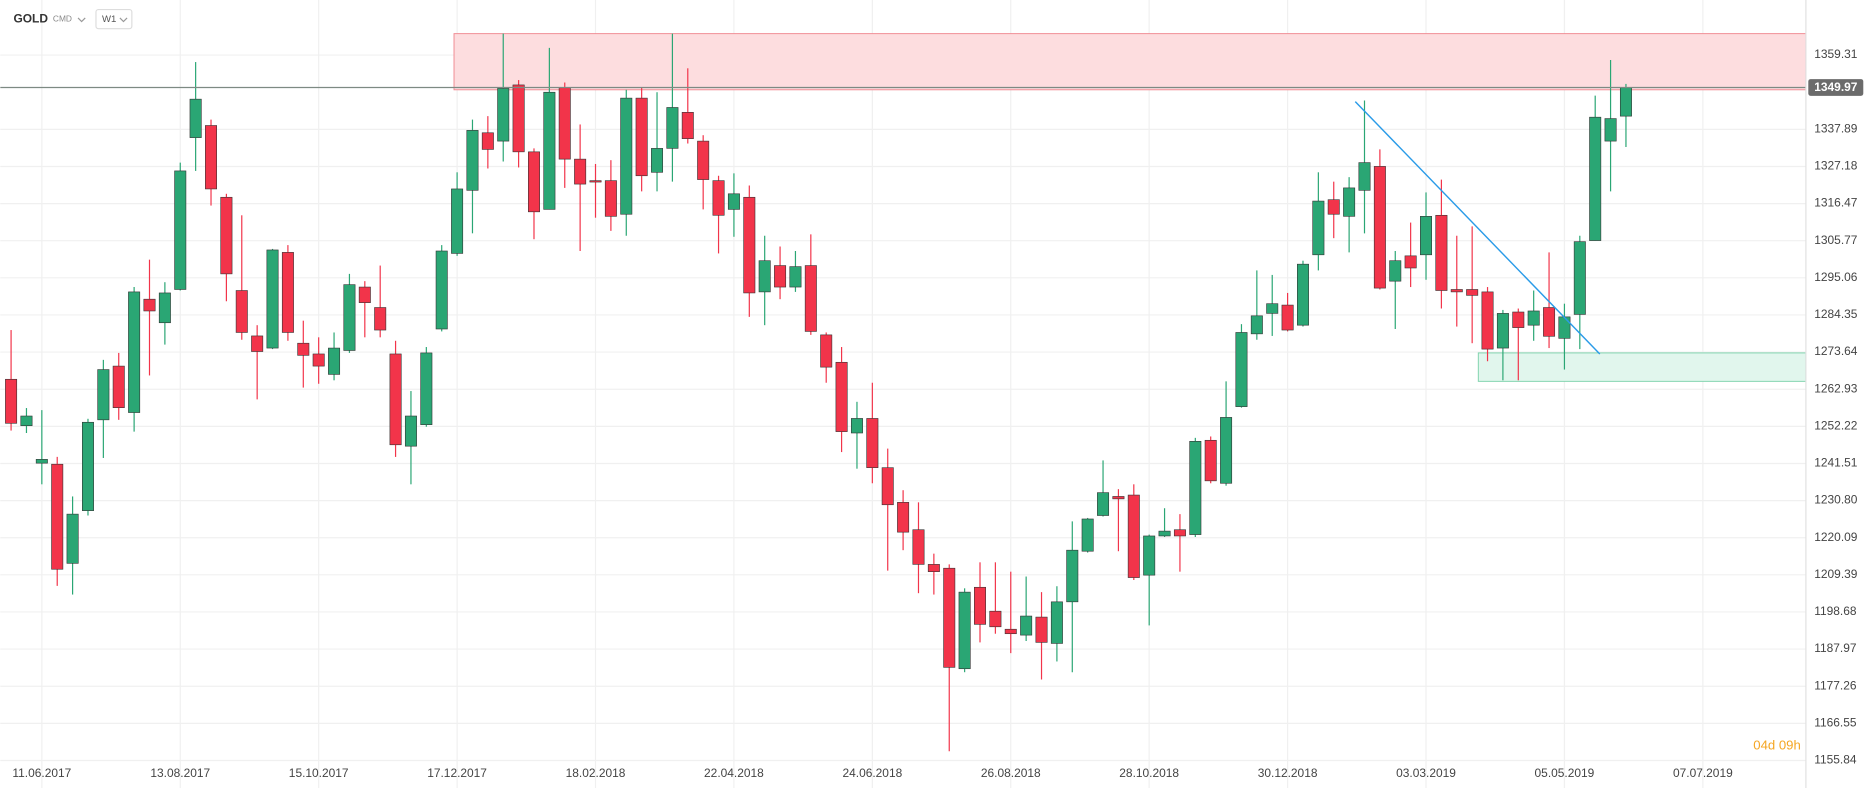  Describe the element at coordinates (109, 19) in the screenshot. I see `timeframe: W1` at that location.